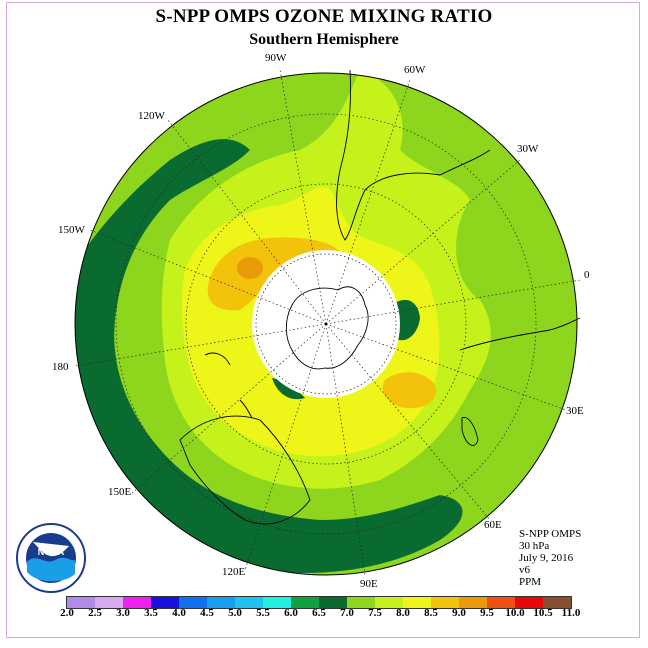 This screenshot has width=648, height=648. I want to click on noaa-logo: NOAA, so click(51, 558).